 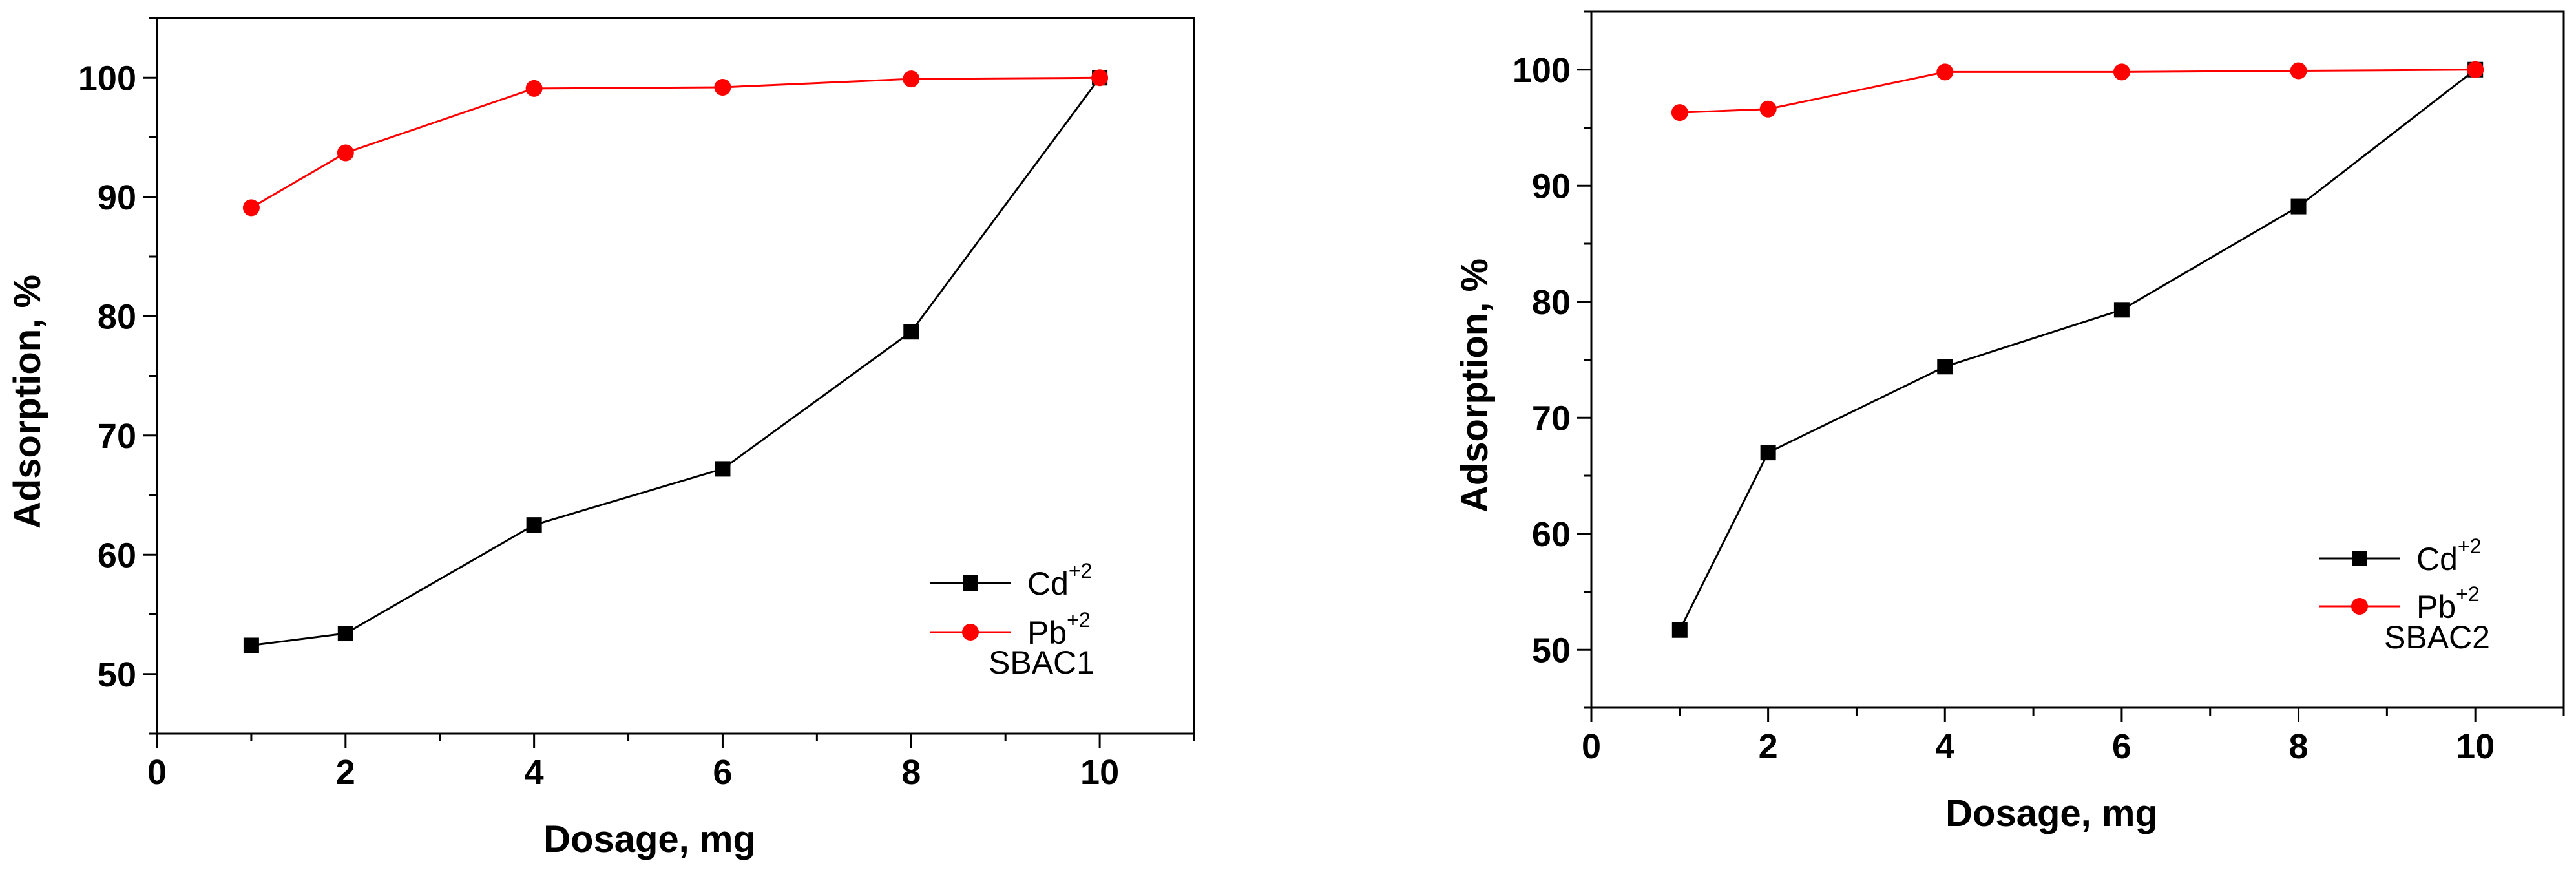 What do you see at coordinates (2437, 637) in the screenshot?
I see `panel-annotation: SBAC2` at bounding box center [2437, 637].